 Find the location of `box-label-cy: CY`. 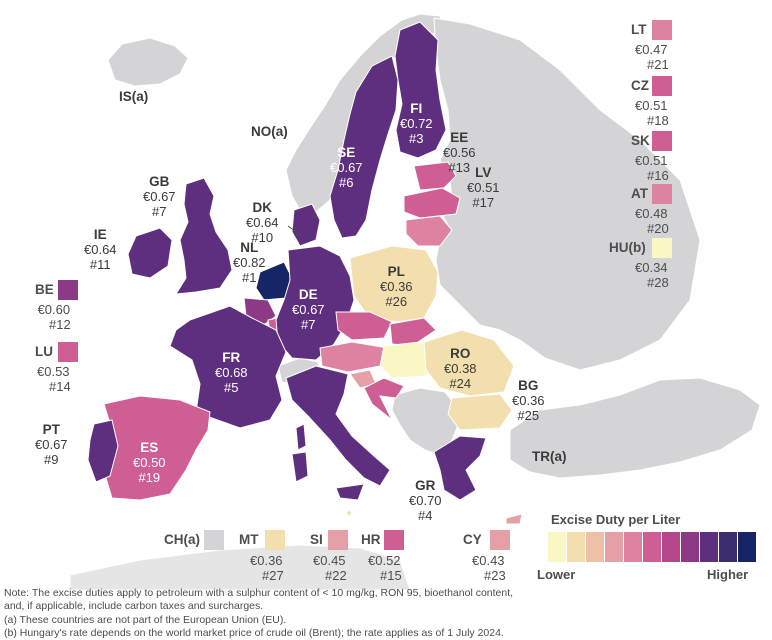

box-label-cy: CY is located at coordinates (472, 539).